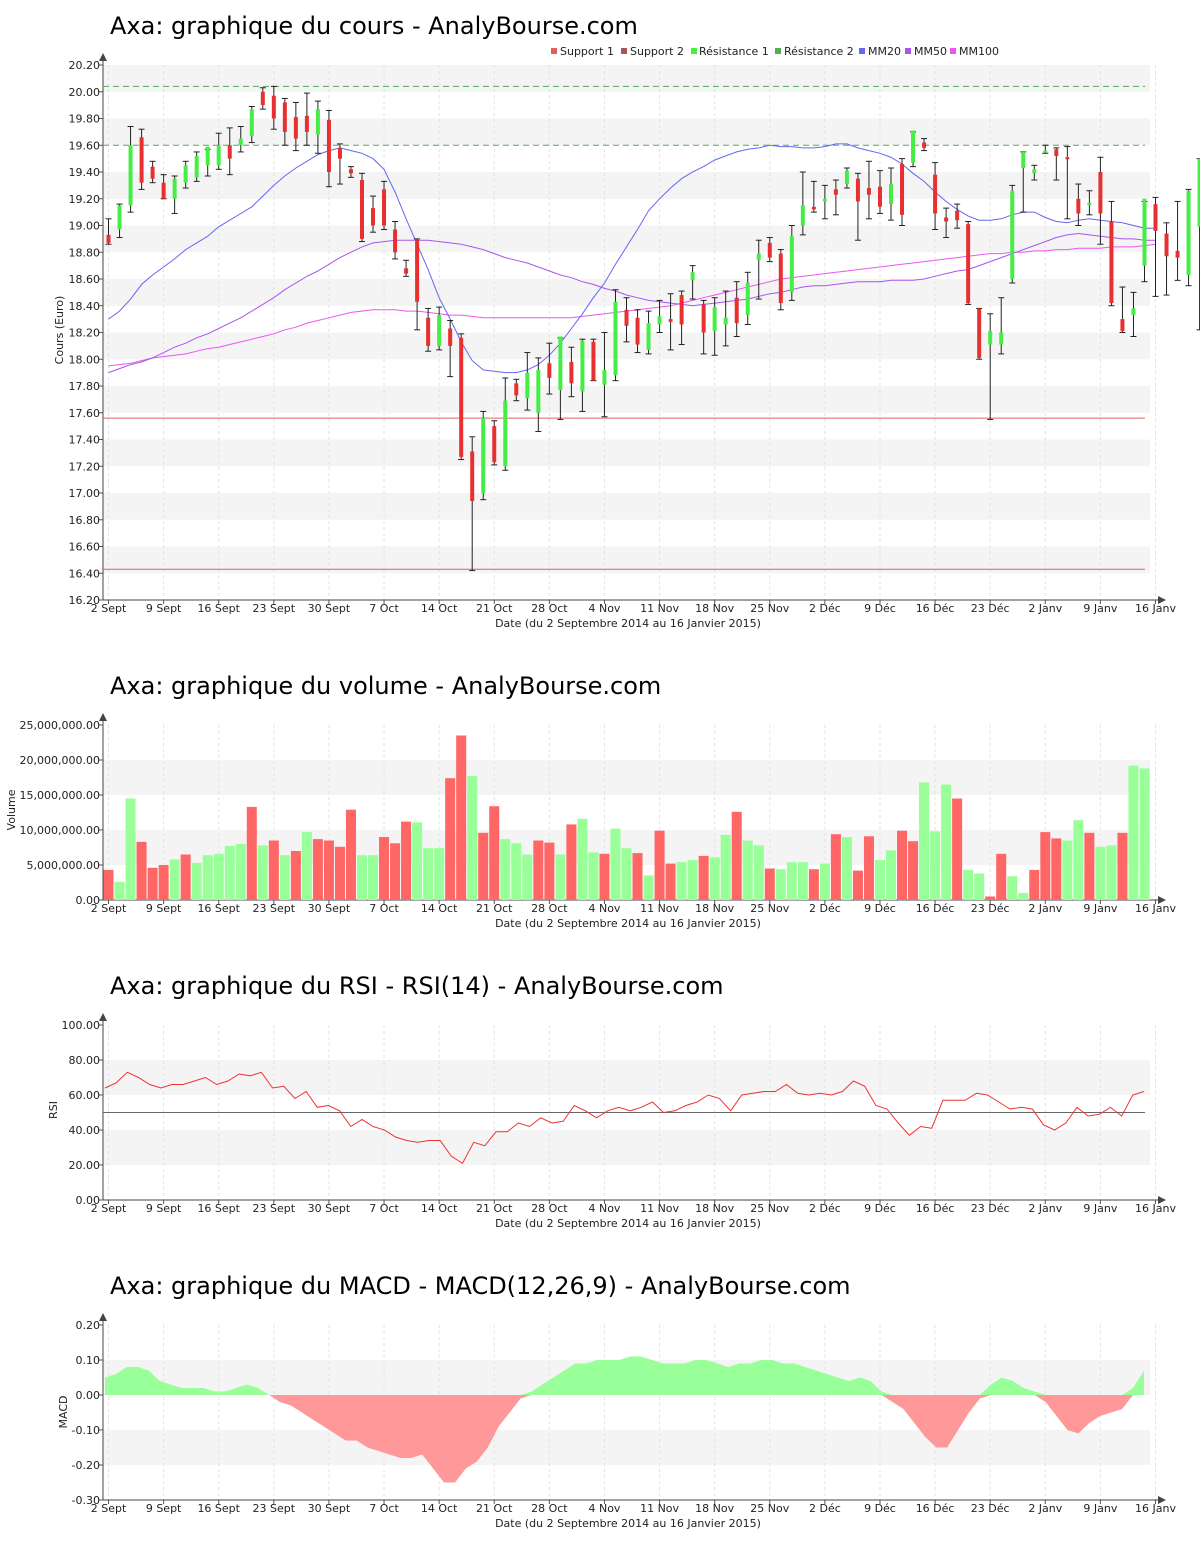 This screenshot has width=1200, height=1550. I want to click on y-tick-label: 19.00, so click(85, 226).